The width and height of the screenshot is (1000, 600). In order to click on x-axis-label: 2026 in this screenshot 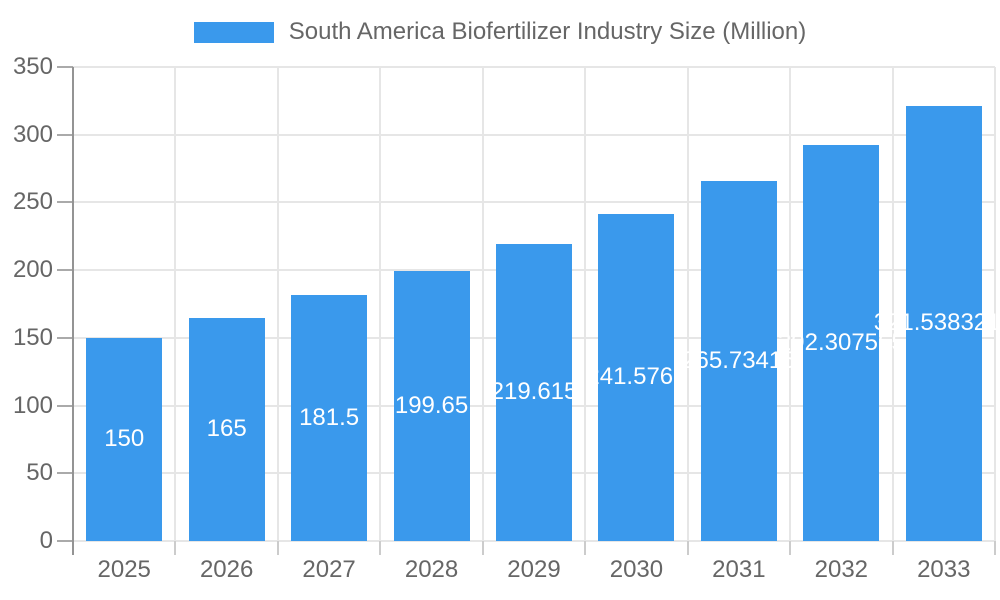, I will do `click(226, 569)`.